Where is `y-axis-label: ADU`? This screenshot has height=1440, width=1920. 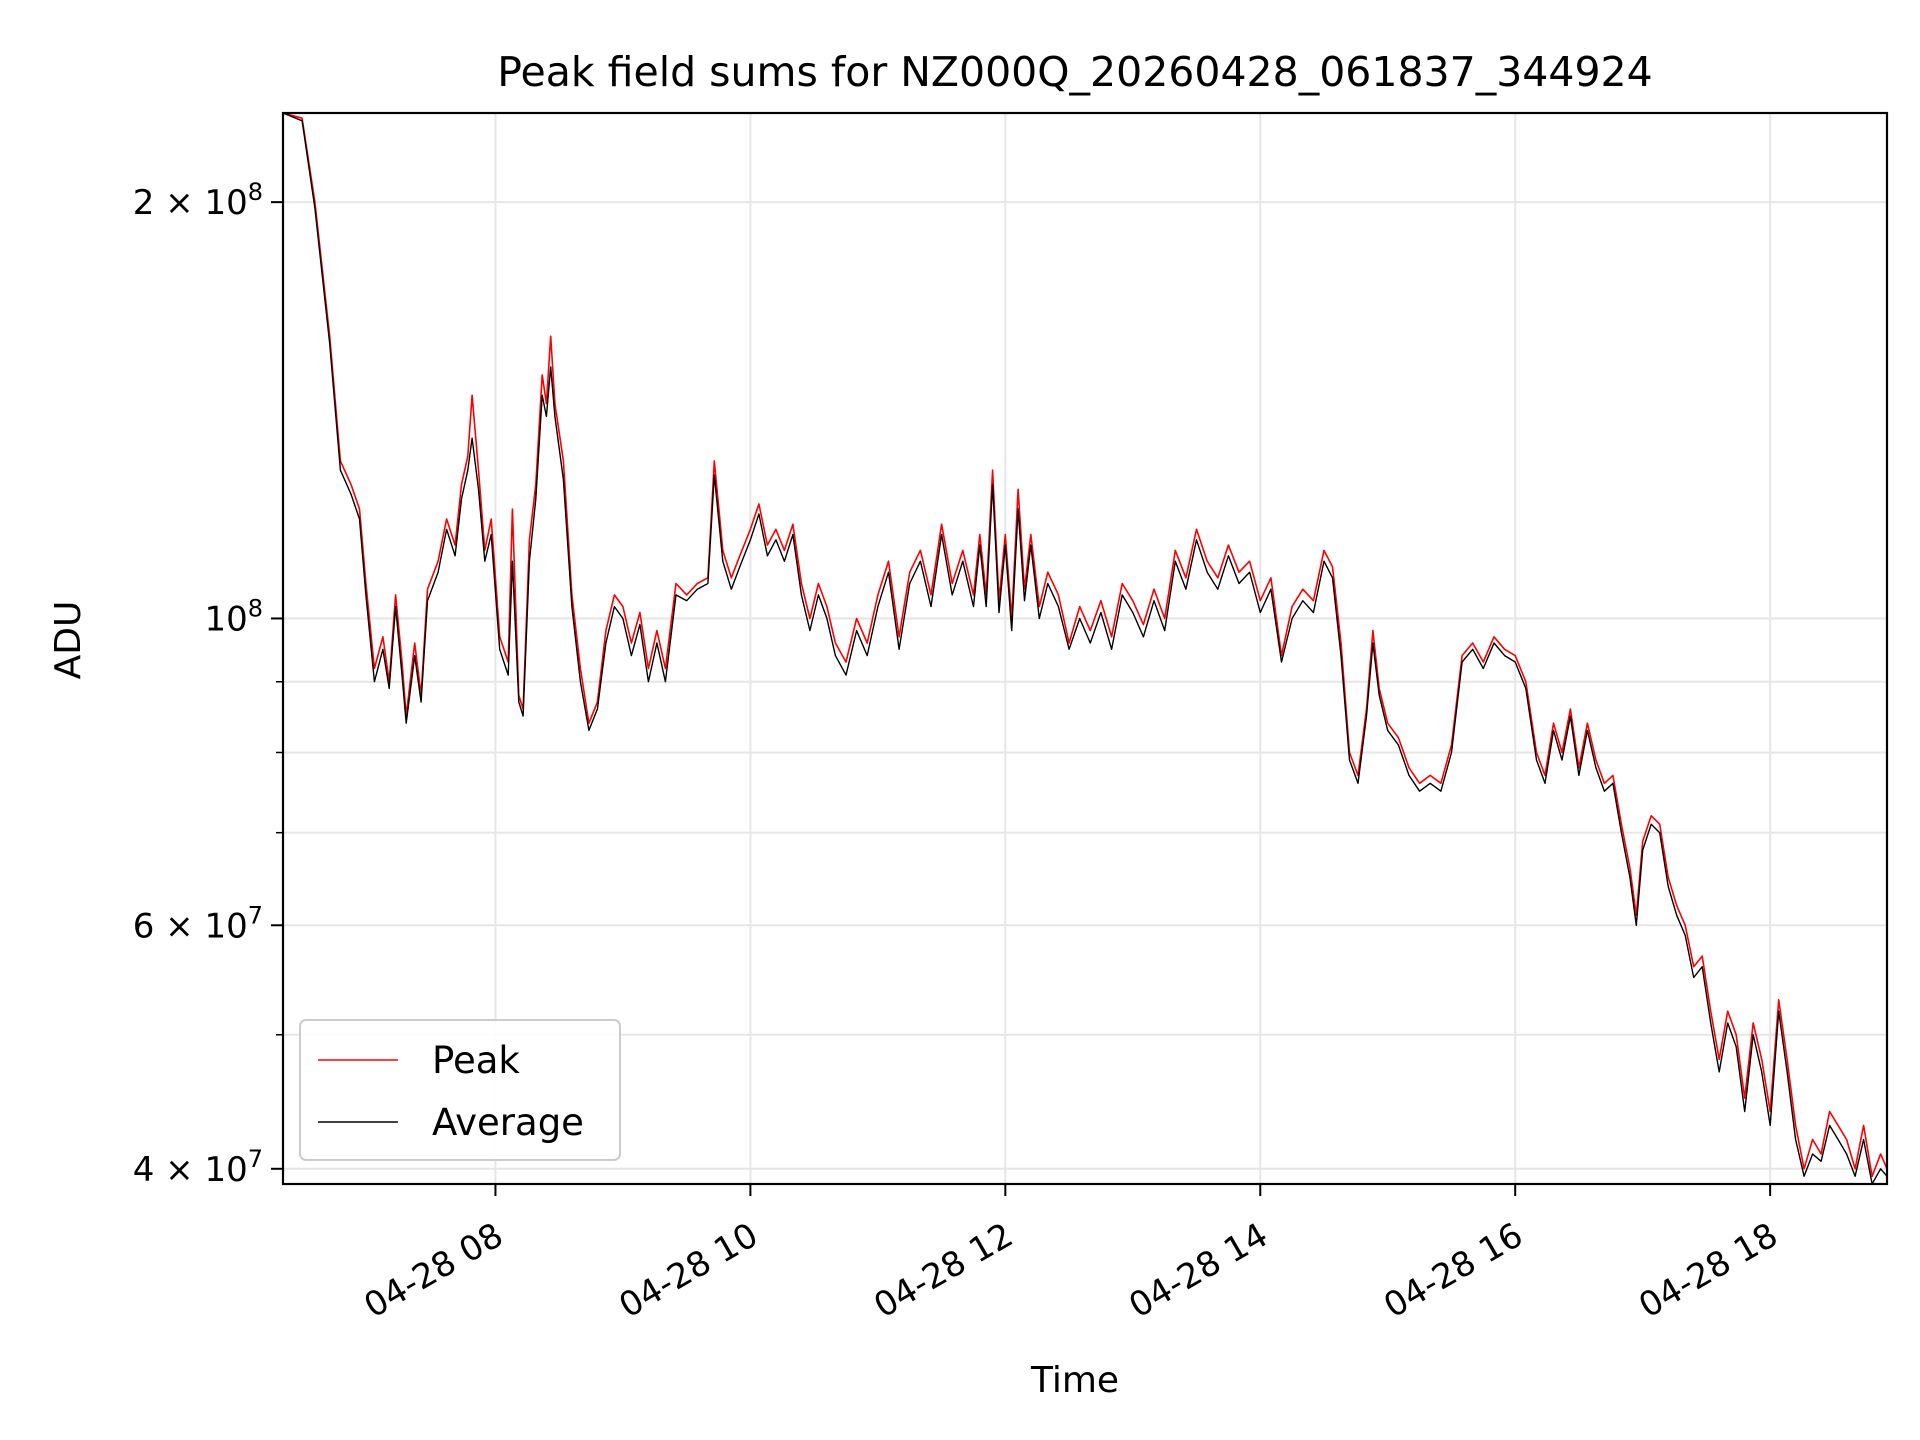
y-axis-label: ADU is located at coordinates (68, 640).